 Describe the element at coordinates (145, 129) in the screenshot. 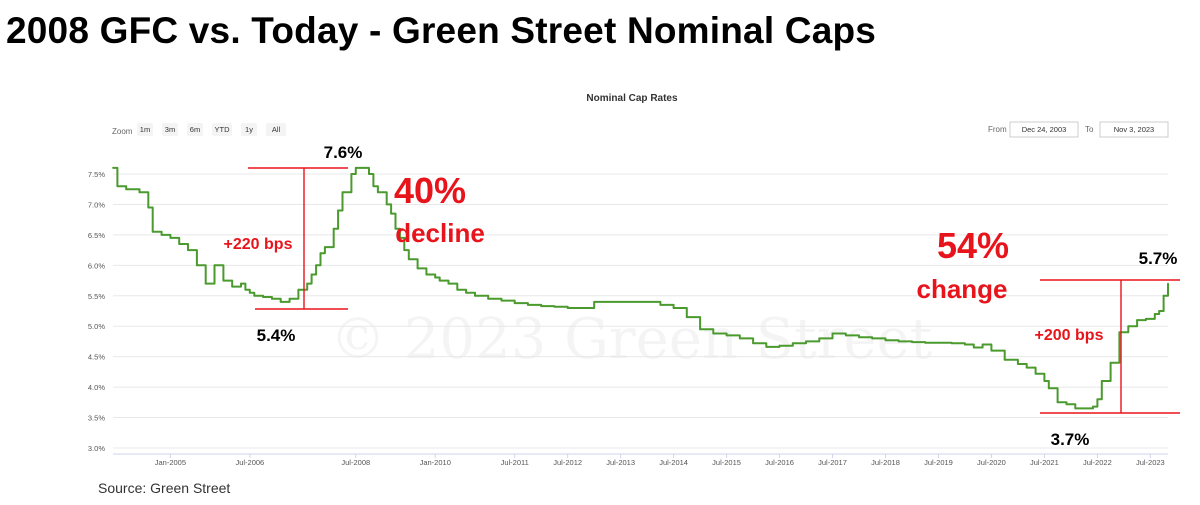

I see `zoom-button-1m` at that location.